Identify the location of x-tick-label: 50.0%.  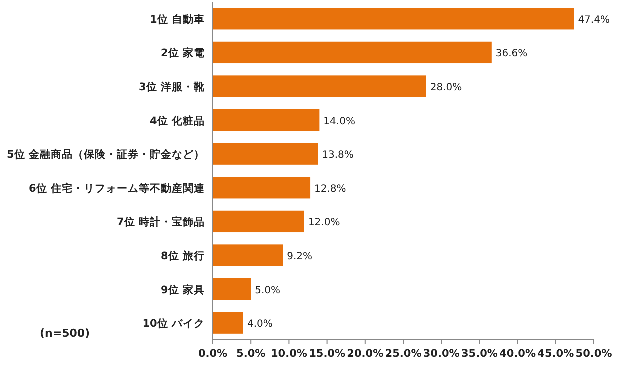
(594, 354).